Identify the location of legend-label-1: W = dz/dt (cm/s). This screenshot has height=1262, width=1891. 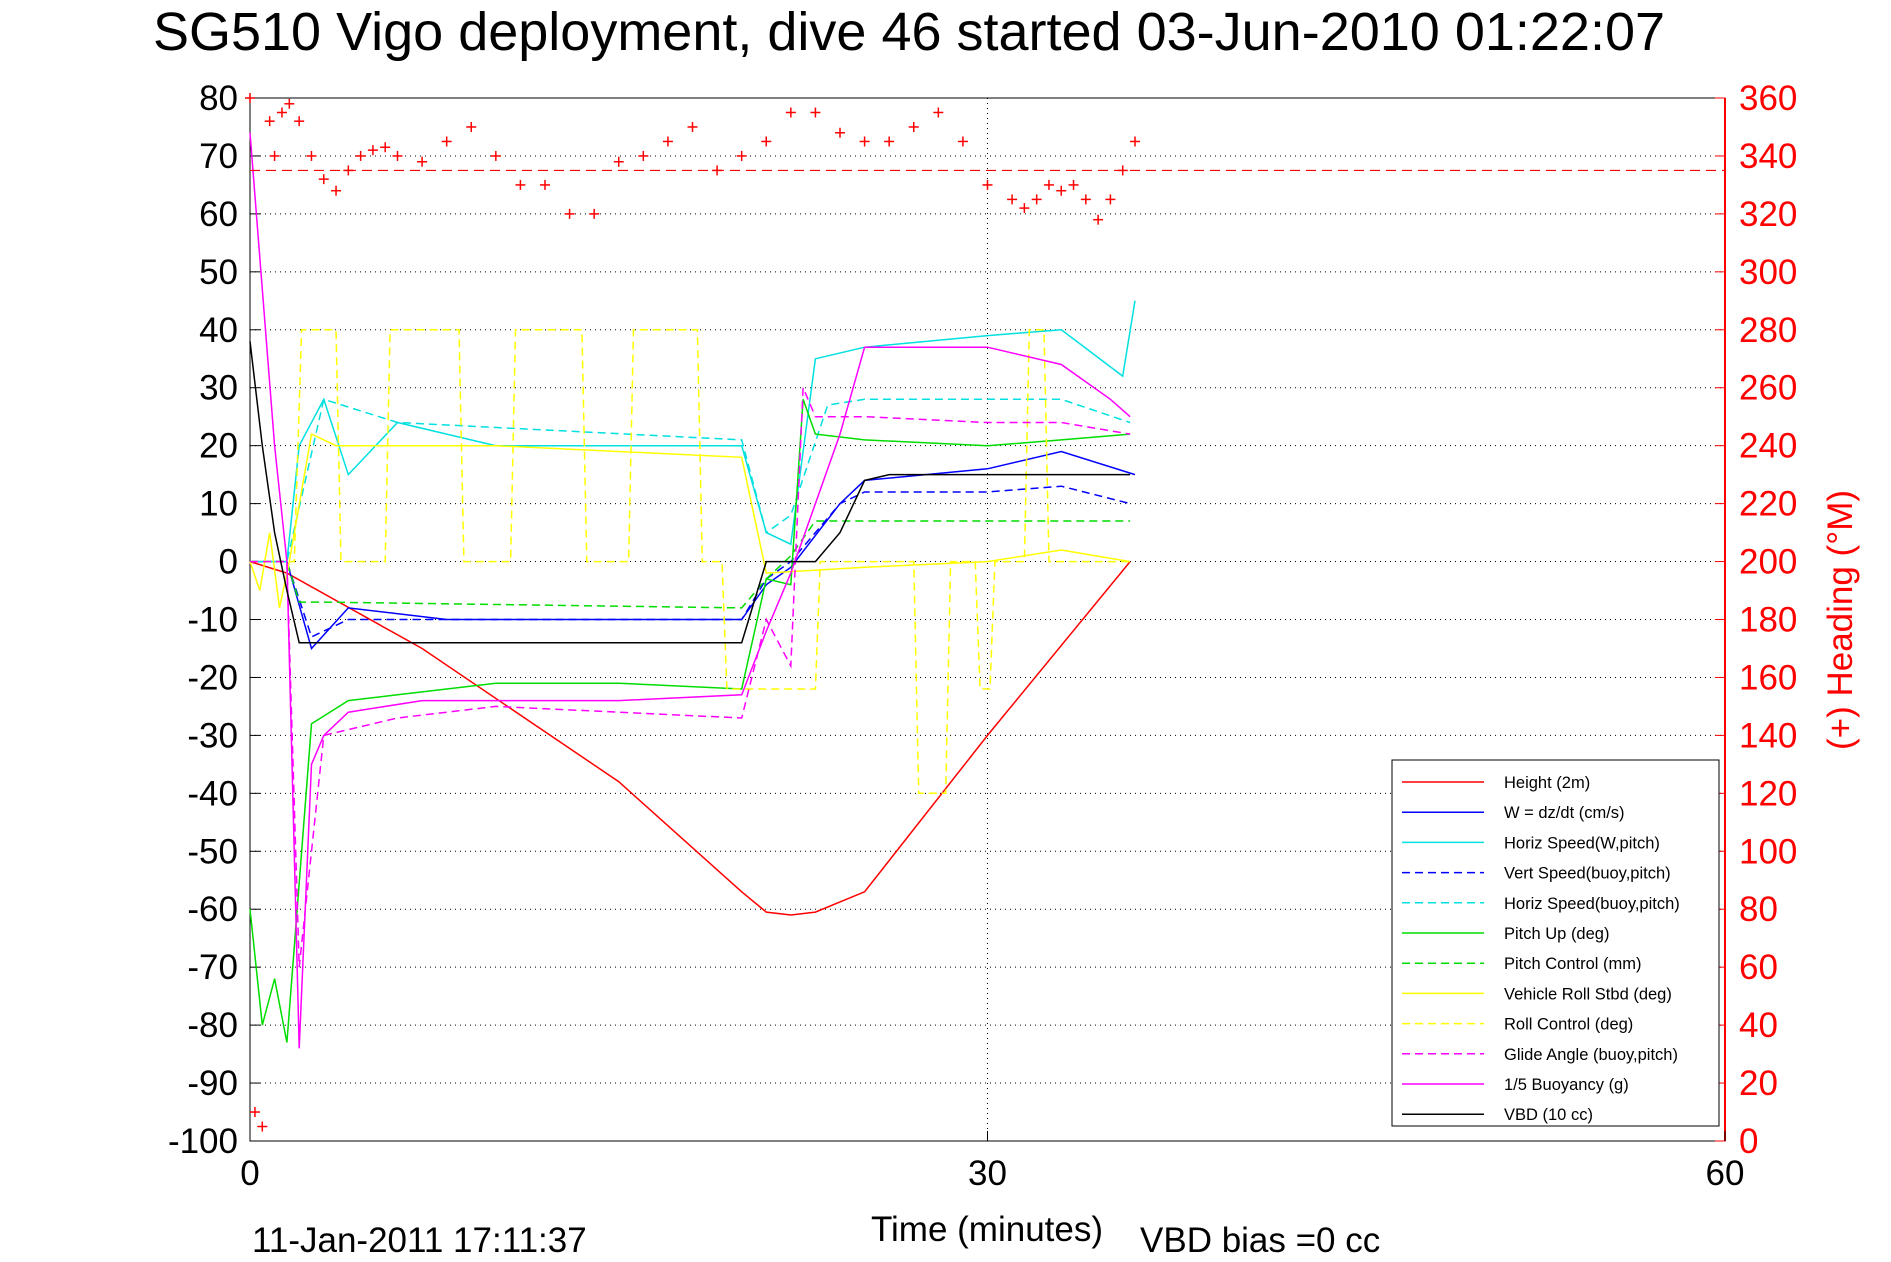
(1564, 813).